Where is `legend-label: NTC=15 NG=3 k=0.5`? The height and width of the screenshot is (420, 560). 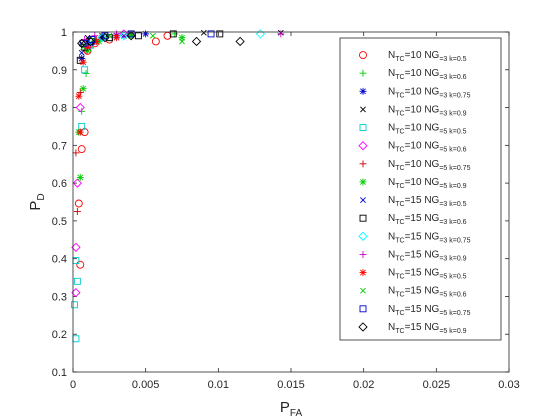 legend-label: NTC=15 NG=3 k=0.5 is located at coordinates (427, 201).